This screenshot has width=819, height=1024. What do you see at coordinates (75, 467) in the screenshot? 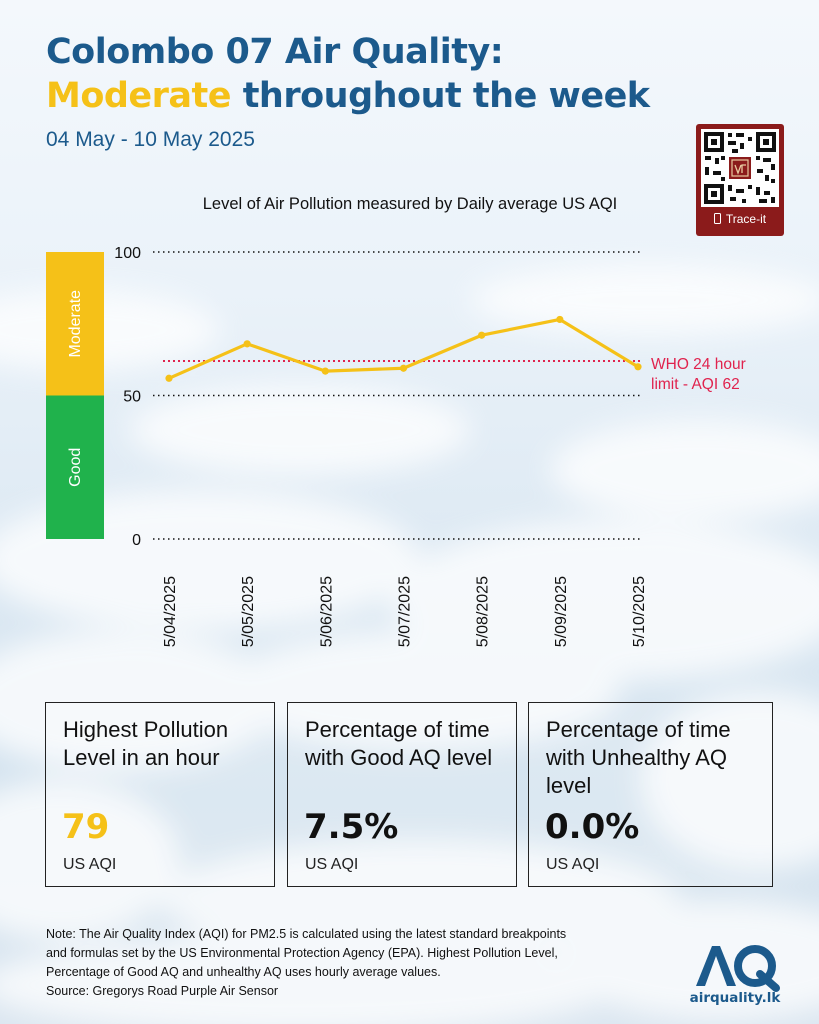
I see `band-label: Good` at bounding box center [75, 467].